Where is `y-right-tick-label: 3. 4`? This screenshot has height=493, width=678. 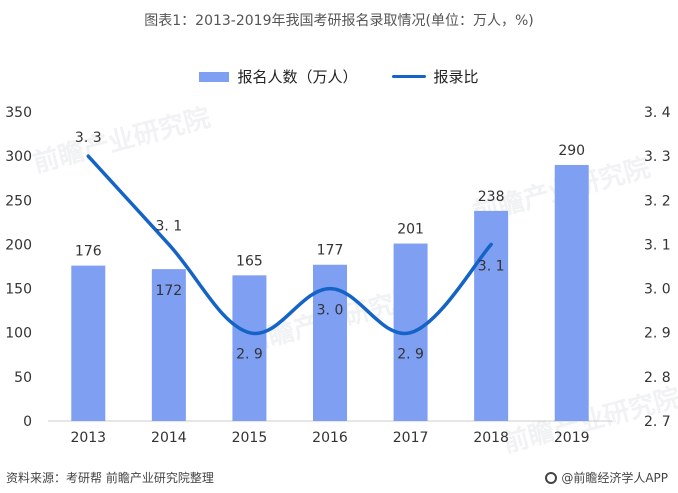
y-right-tick-label: 3. 4 is located at coordinates (657, 113).